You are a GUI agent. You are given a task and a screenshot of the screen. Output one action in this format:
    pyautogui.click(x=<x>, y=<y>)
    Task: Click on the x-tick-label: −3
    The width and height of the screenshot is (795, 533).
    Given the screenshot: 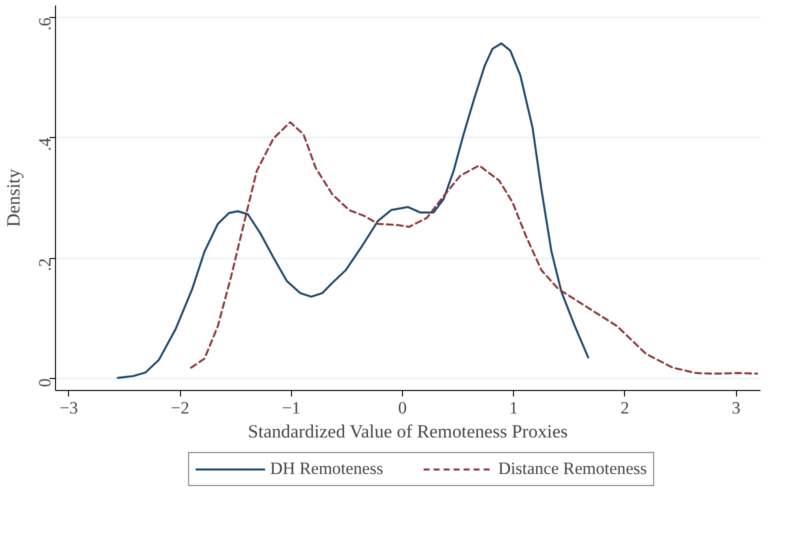 What is the action you would take?
    pyautogui.click(x=69, y=408)
    